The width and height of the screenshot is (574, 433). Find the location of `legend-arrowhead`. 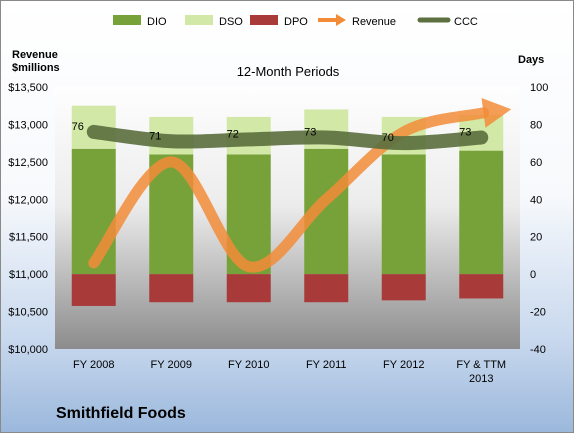

legend-arrowhead is located at coordinates (341, 20).